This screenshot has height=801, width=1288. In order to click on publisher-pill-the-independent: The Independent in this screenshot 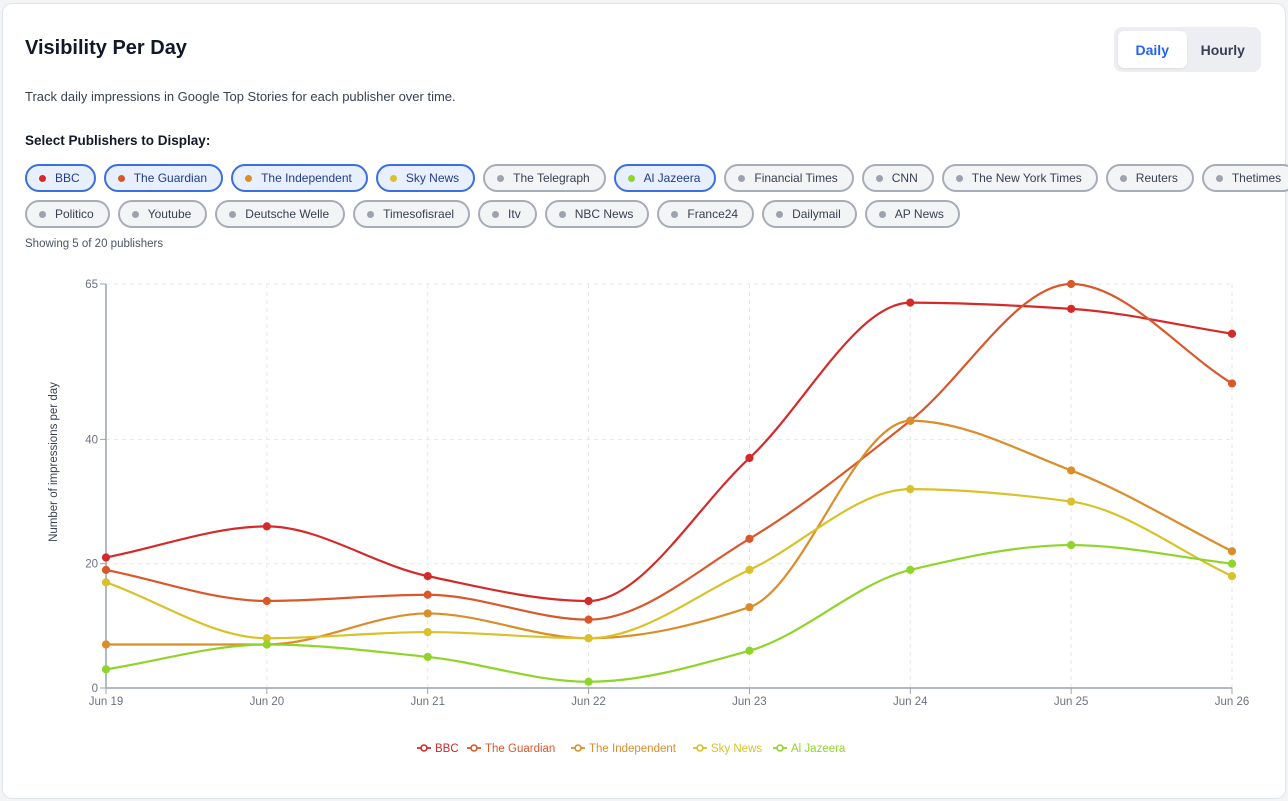, I will do `click(299, 178)`.